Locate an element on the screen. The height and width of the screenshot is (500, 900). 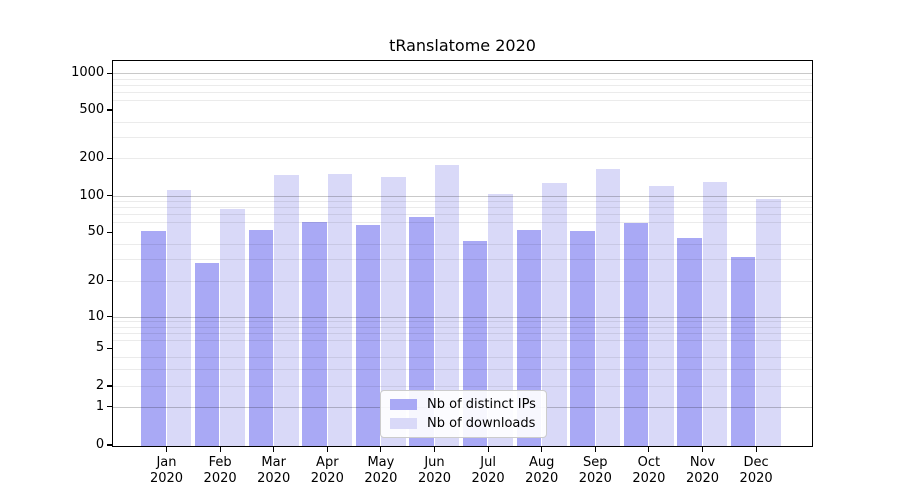
x-axis-tick-label: Mar 2020 is located at coordinates (274, 471).